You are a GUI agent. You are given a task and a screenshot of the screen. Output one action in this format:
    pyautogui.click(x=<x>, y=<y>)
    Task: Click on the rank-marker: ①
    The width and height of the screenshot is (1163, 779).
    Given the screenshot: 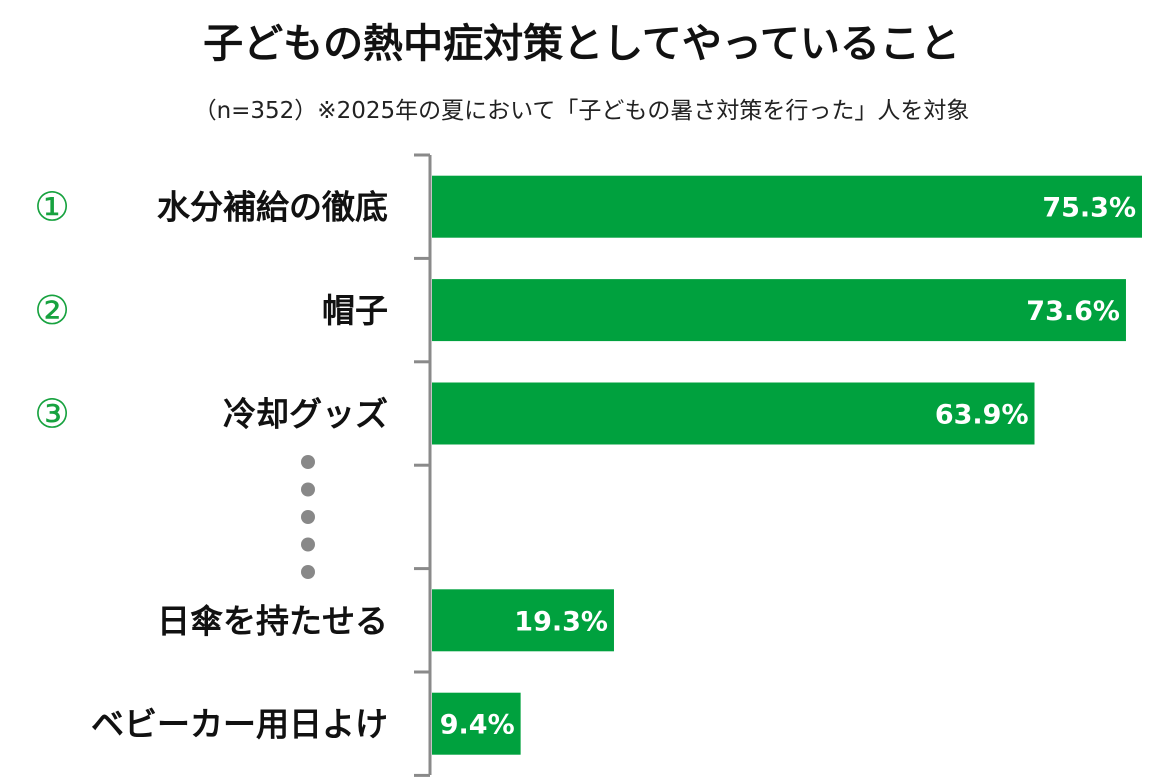 What is the action you would take?
    pyautogui.click(x=52, y=208)
    